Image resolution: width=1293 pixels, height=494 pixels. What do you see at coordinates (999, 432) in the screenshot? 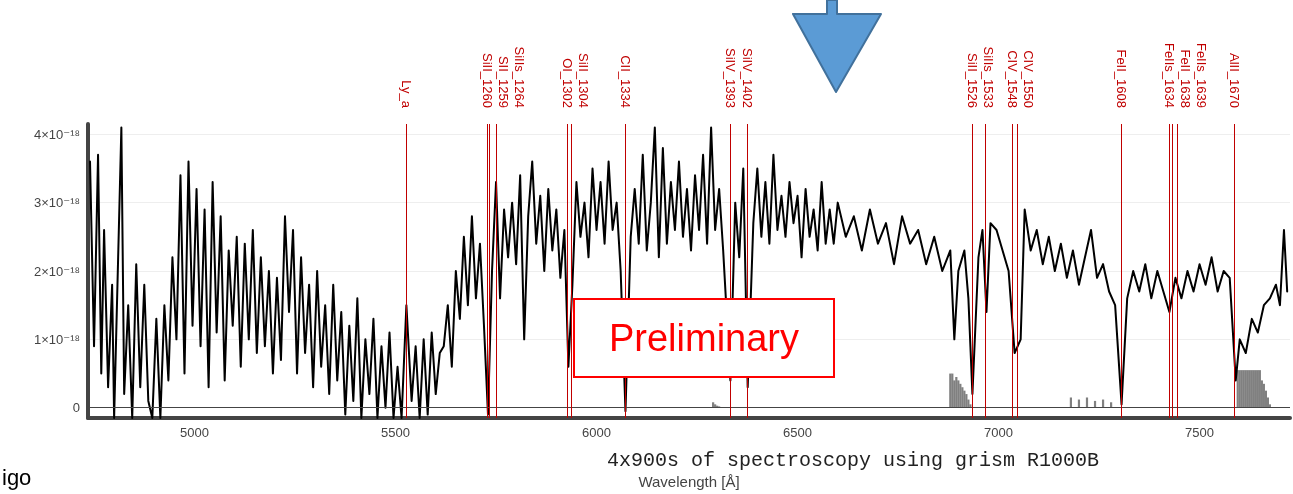
I see `x-tick-label: 7000` at bounding box center [999, 432].